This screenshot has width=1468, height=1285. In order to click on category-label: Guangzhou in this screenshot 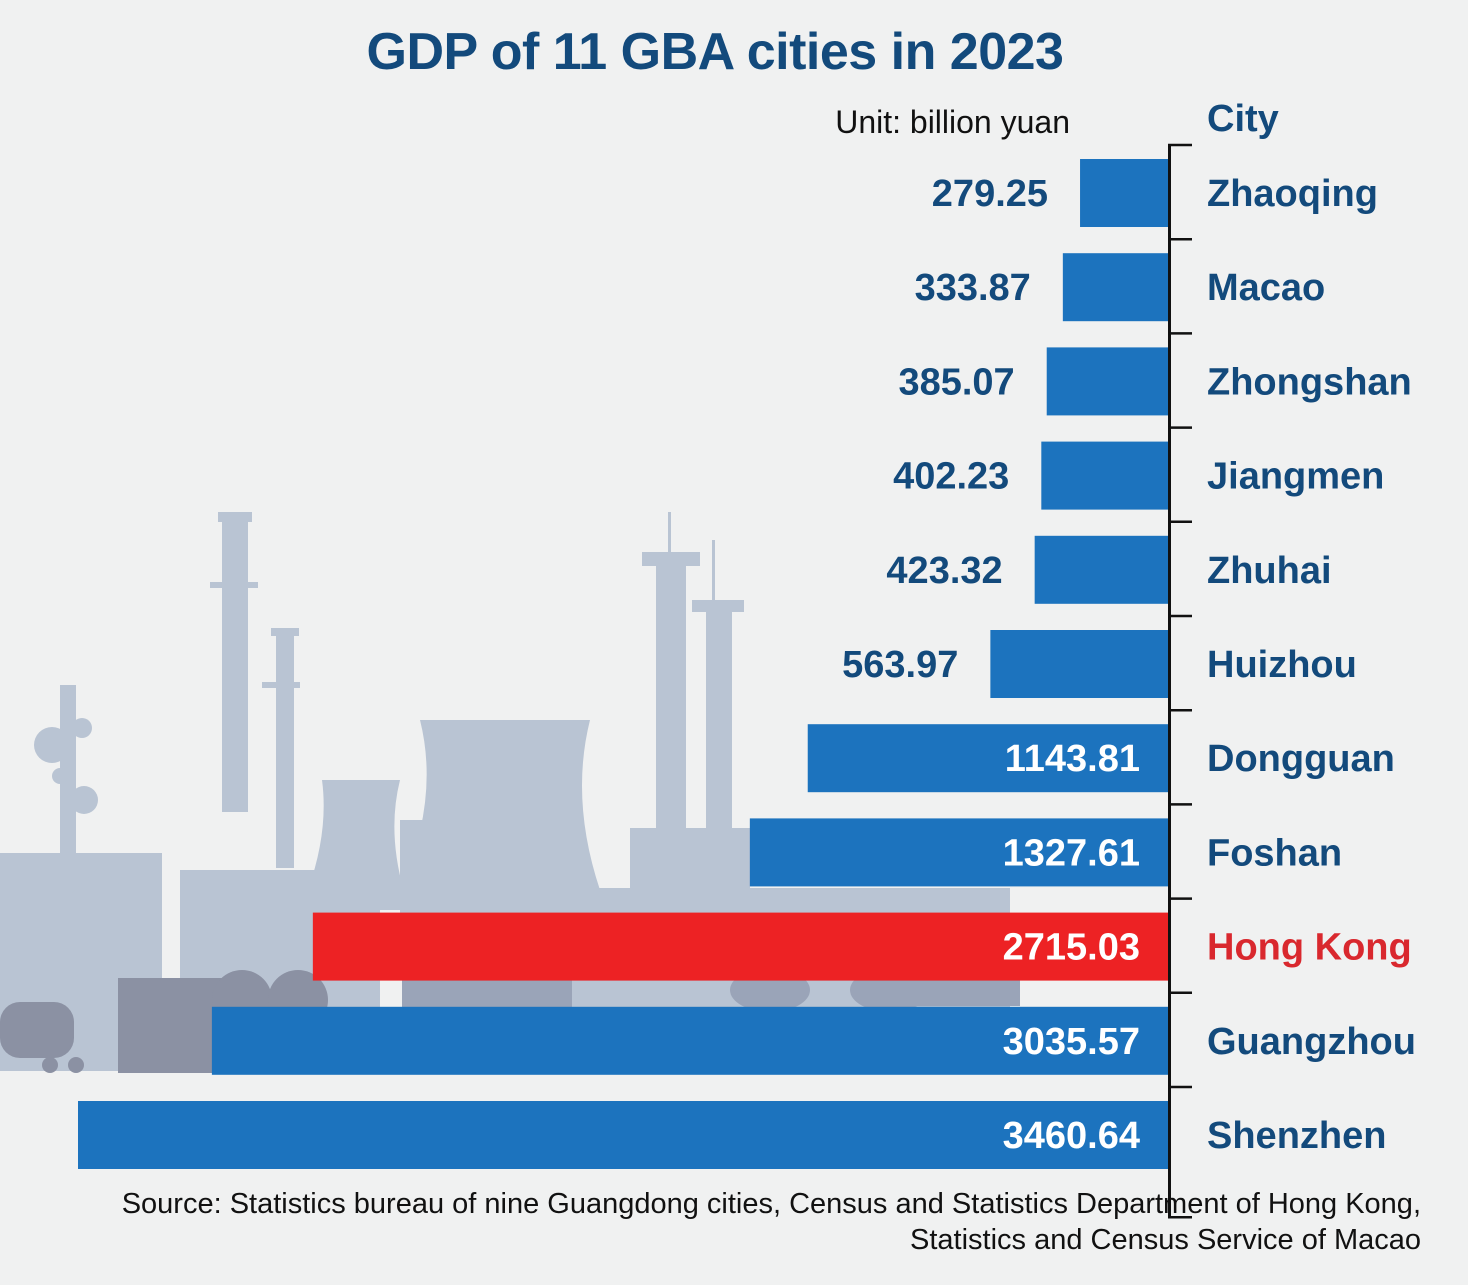, I will do `click(1311, 1042)`.